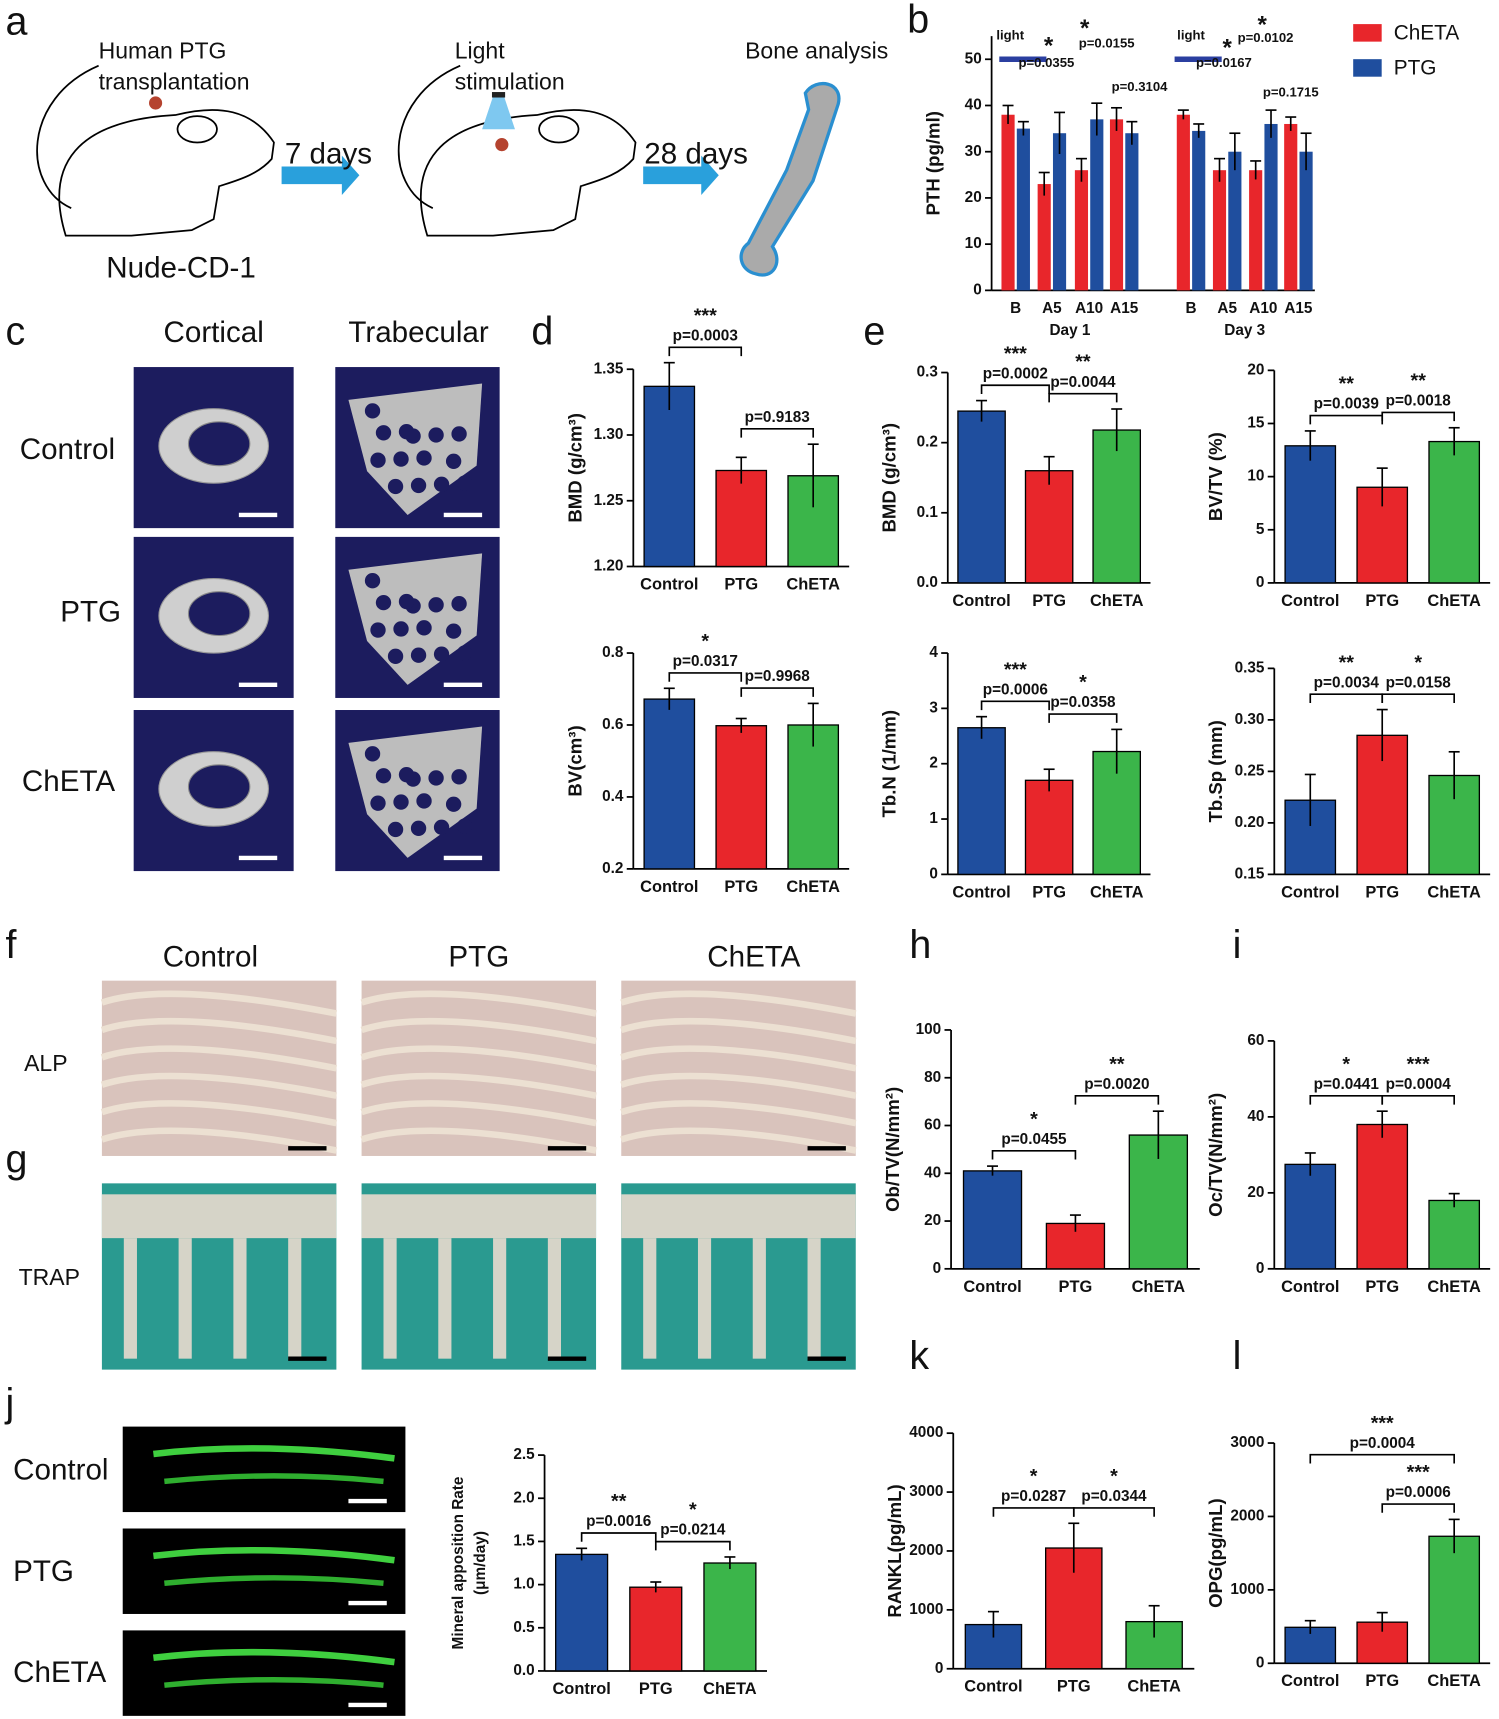  I want to click on light-source, so click(498, 95).